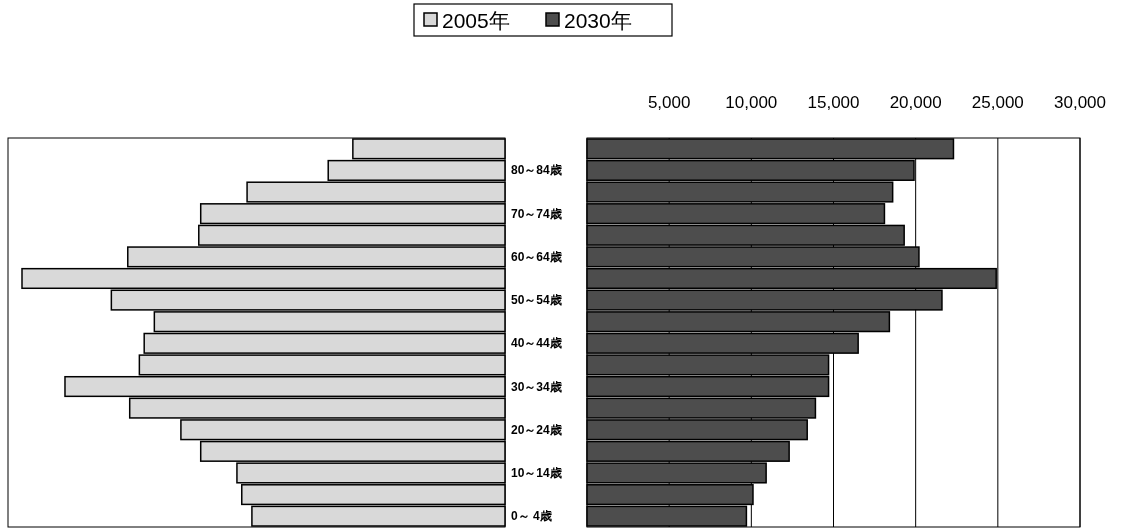 The height and width of the screenshot is (529, 1127). I want to click on y-tick-label: 80～84歳, so click(536, 170).